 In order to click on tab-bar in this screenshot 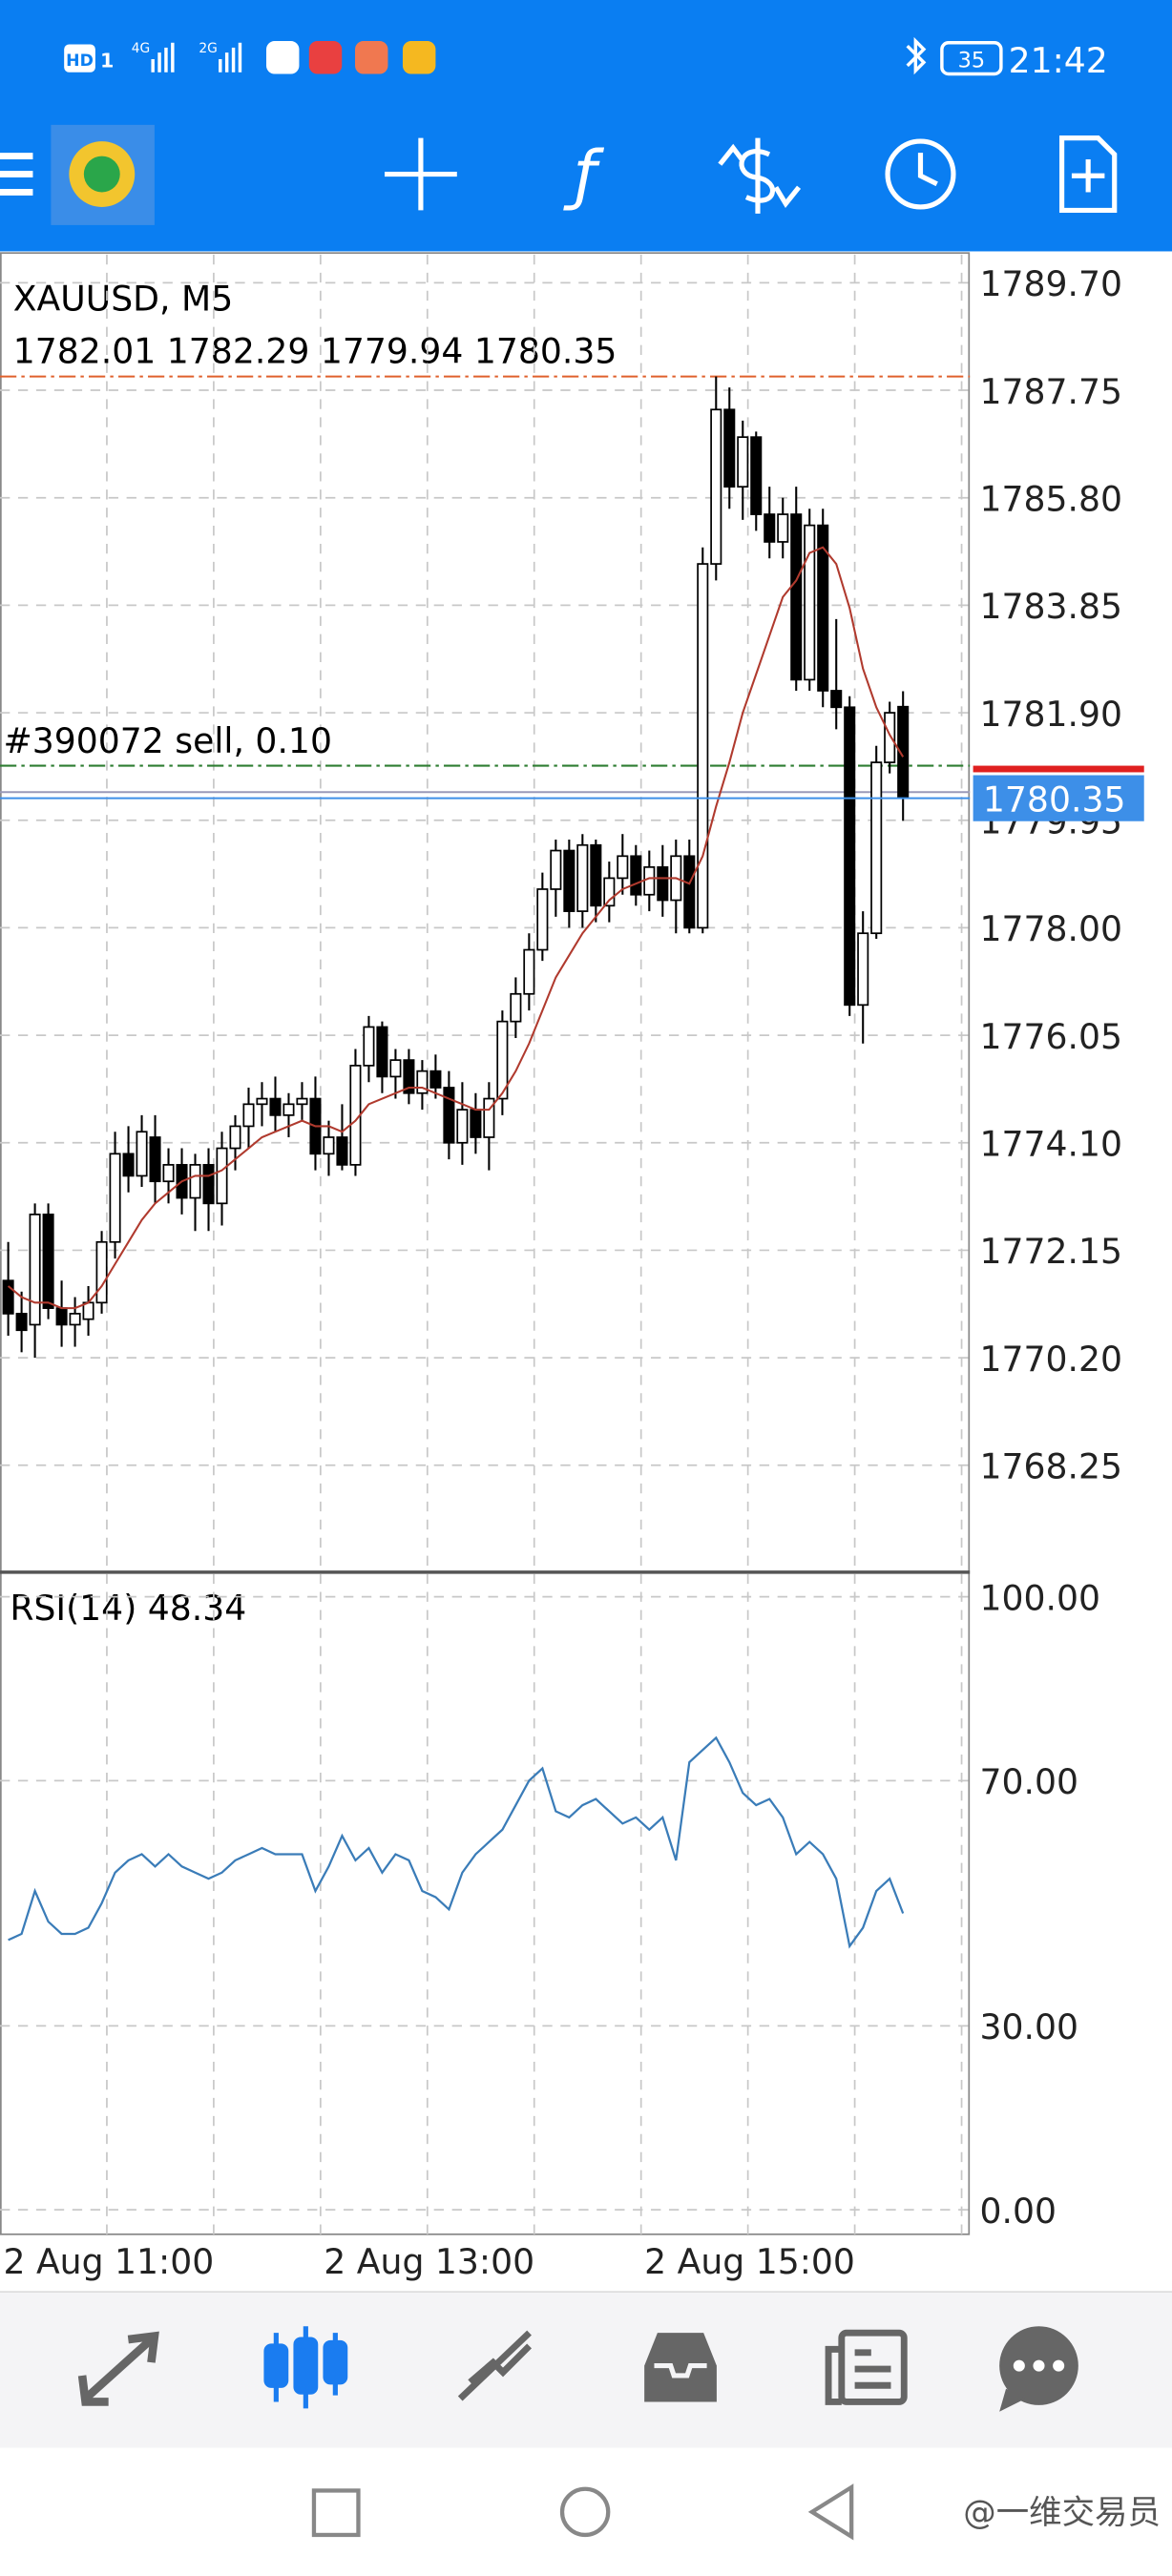, I will do `click(586, 2370)`.